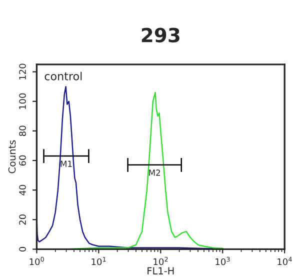 The width and height of the screenshot is (306, 280). What do you see at coordinates (285, 261) in the screenshot?
I see `x-tick-label: 10$^{4}$` at bounding box center [285, 261].